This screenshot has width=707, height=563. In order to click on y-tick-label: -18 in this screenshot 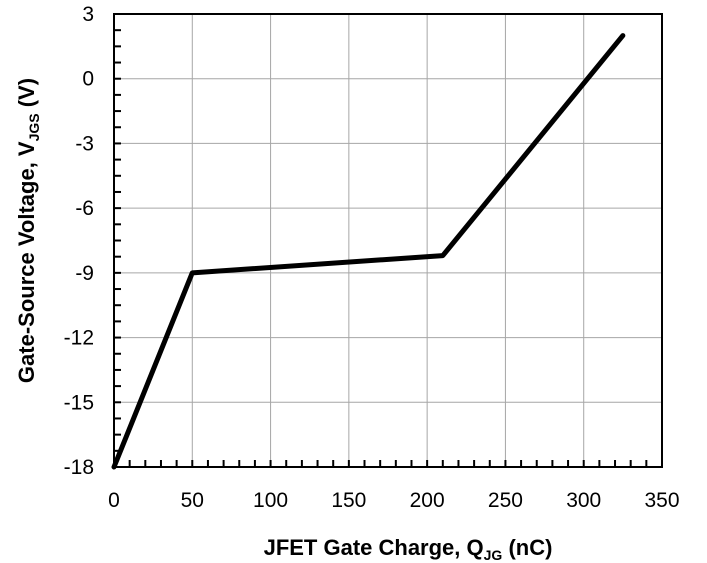, I will do `click(79, 467)`.